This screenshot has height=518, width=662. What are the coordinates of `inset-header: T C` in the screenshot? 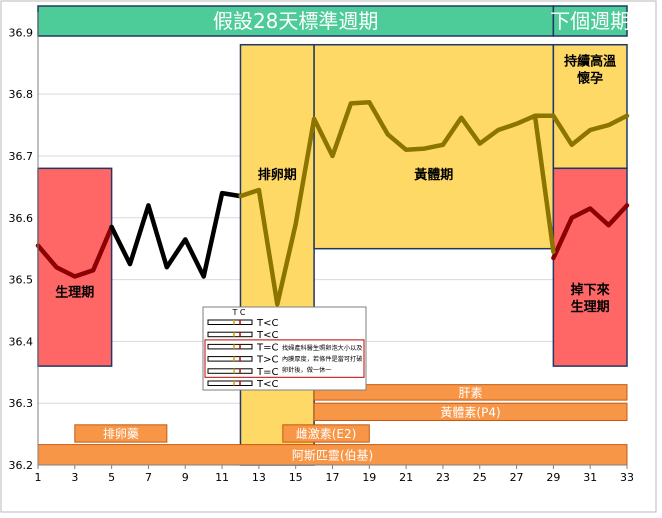 It's located at (238, 312).